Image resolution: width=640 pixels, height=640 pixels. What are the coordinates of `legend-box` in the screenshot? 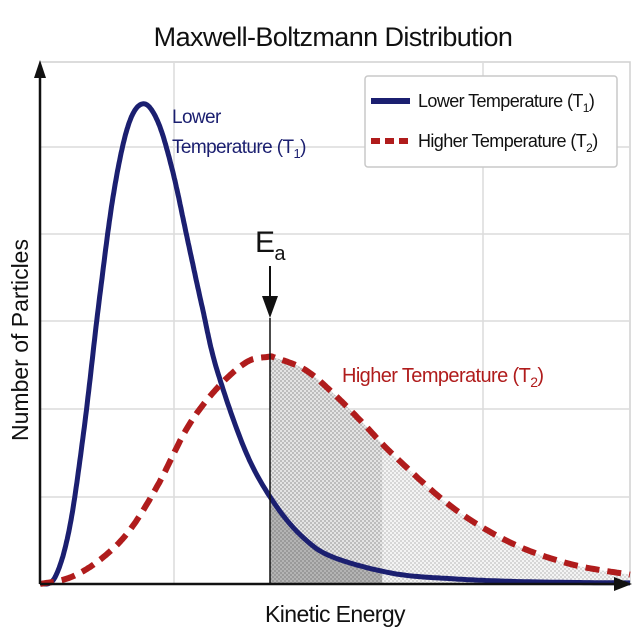 It's located at (491, 121).